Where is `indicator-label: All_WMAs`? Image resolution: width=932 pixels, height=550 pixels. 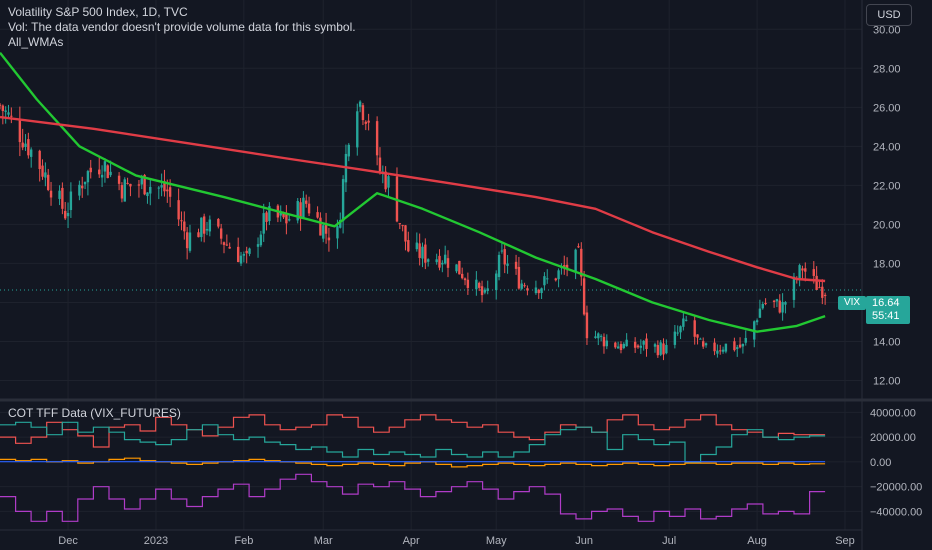
indicator-label: All_WMAs is located at coordinates (36, 42).